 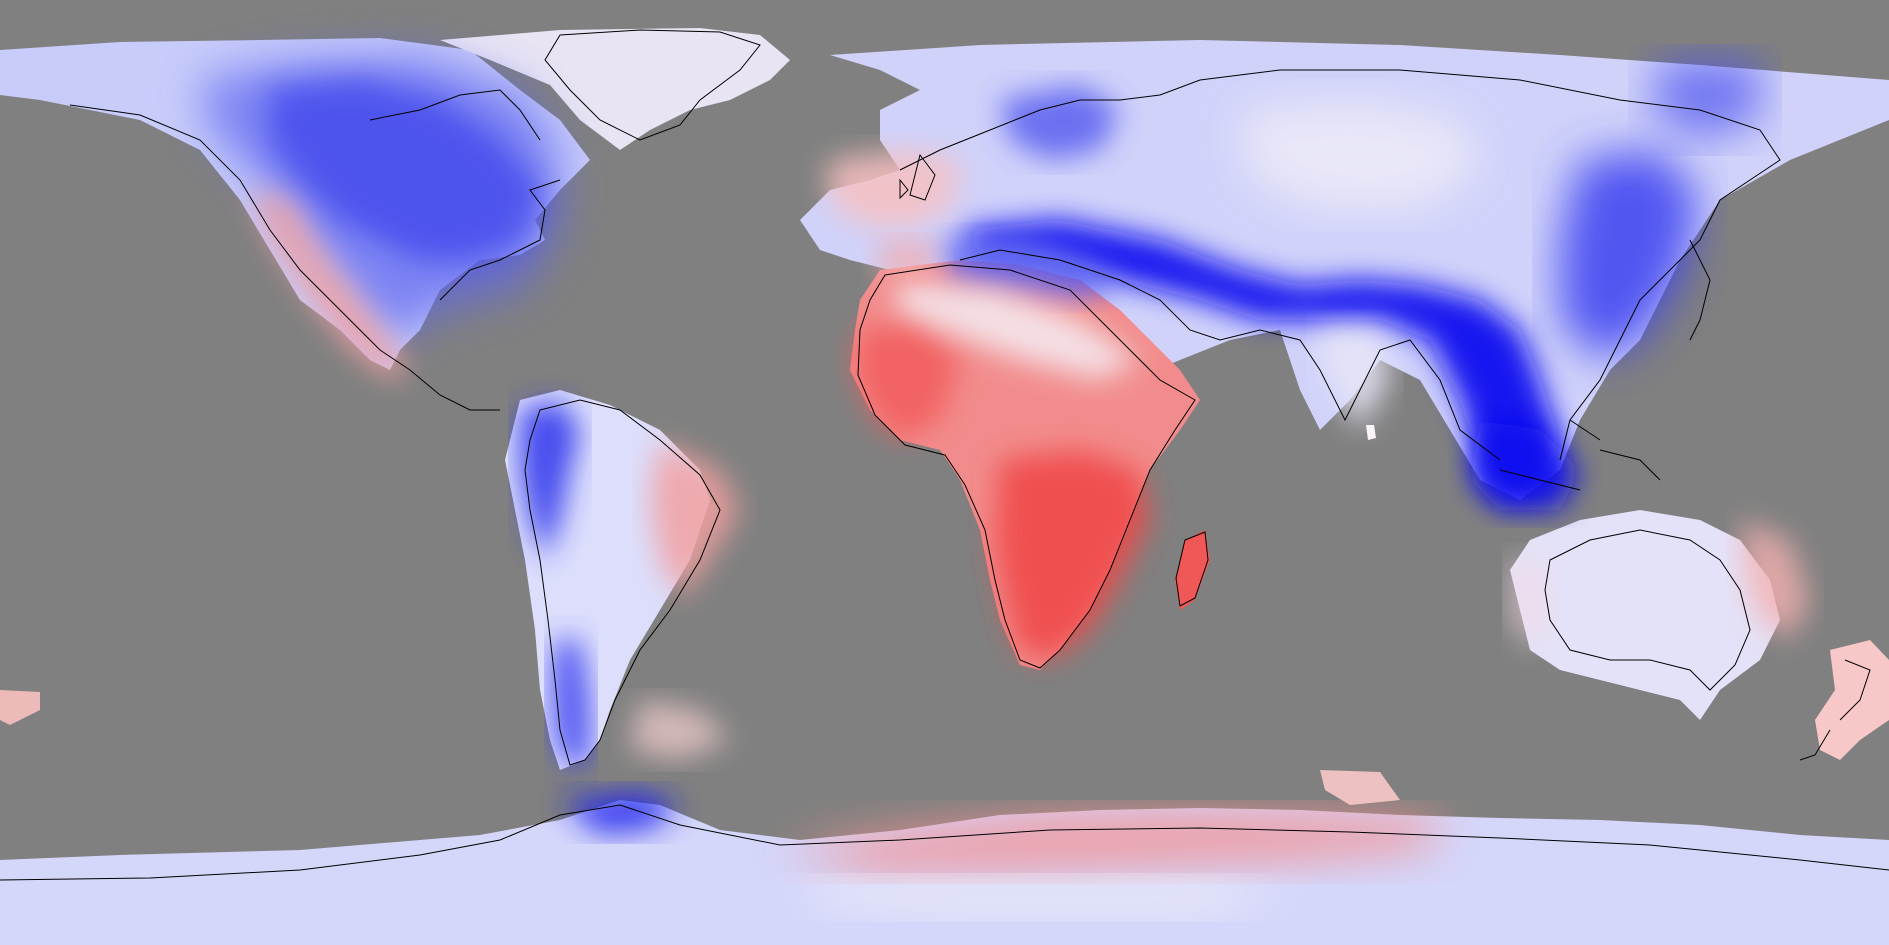 What do you see at coordinates (550, 480) in the screenshot?
I see `andes-cold` at bounding box center [550, 480].